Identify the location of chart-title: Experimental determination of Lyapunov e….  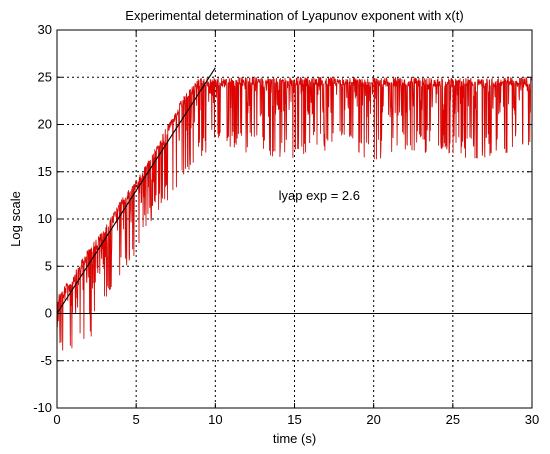
(294, 15).